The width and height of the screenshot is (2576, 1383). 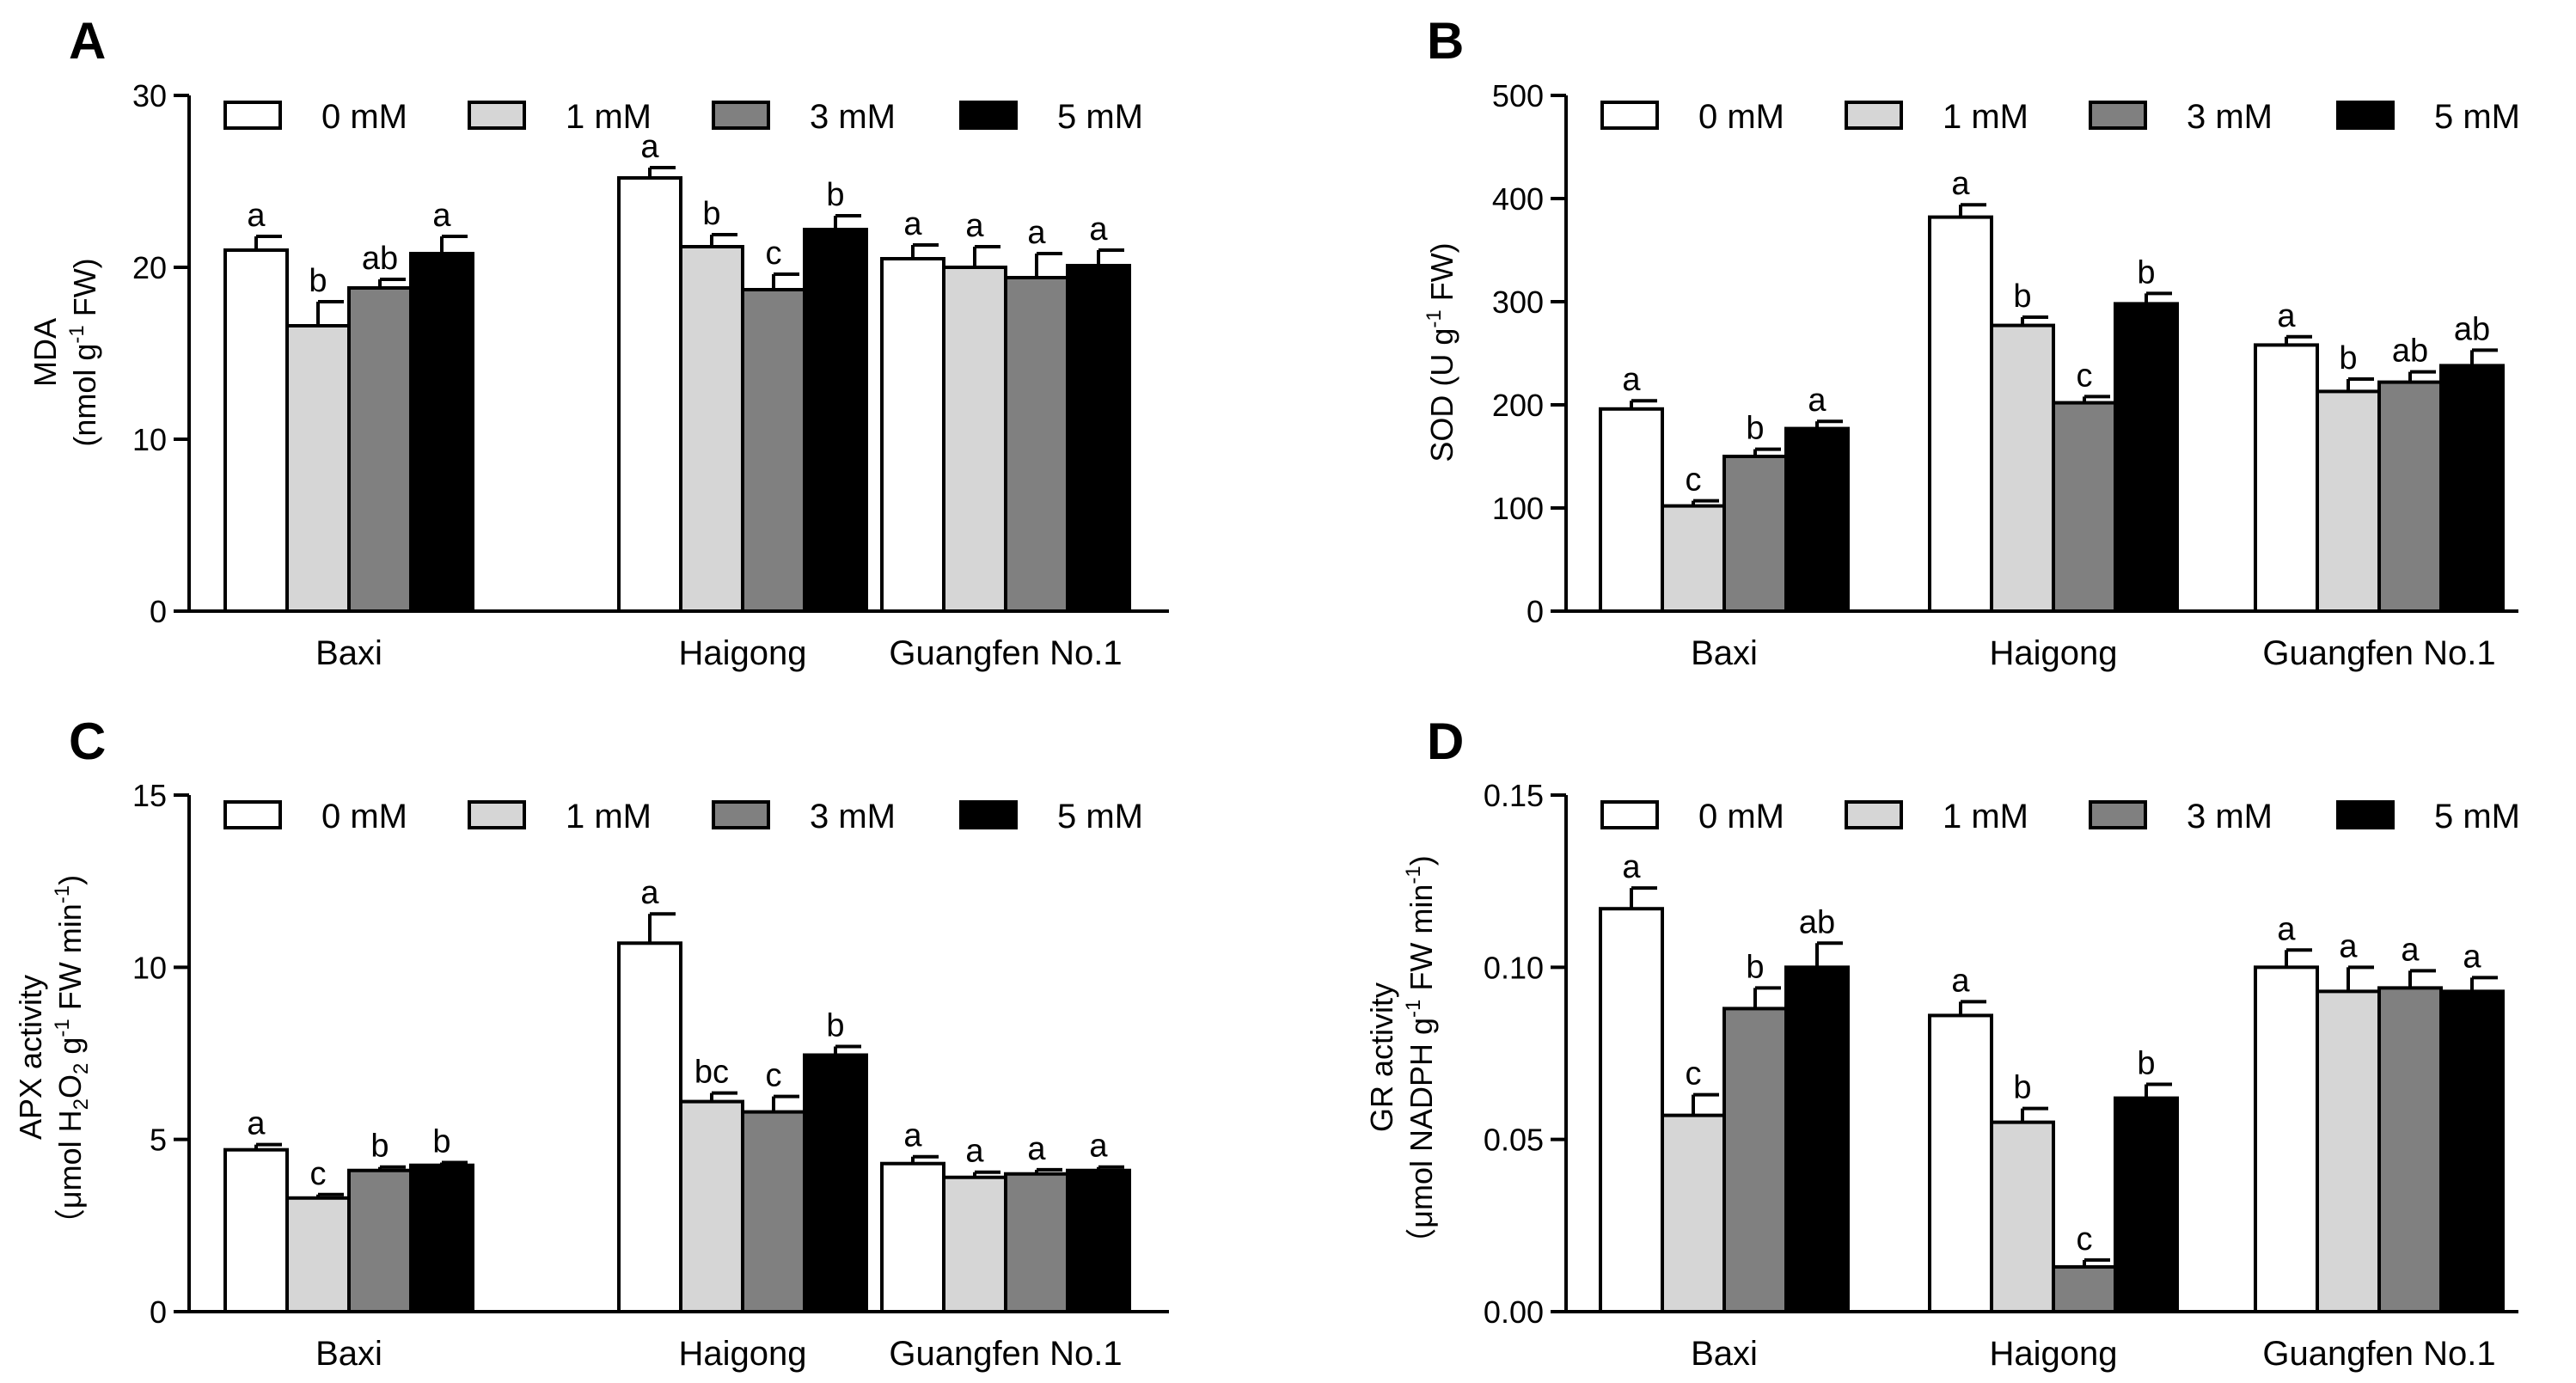 I want to click on y-axis-title-part: GR activity, so click(x=1381, y=1057).